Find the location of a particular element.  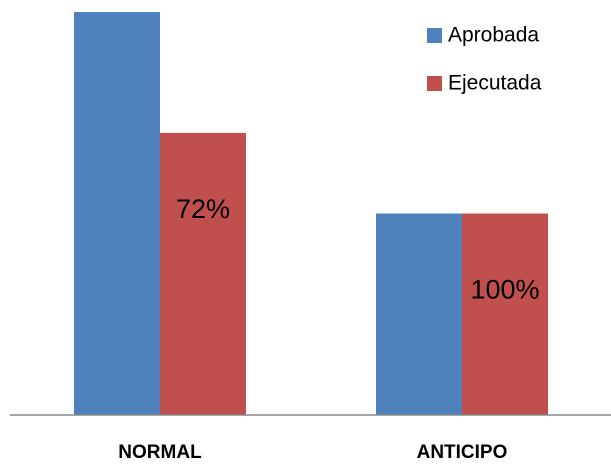

legend-label: Ejecutada is located at coordinates (495, 83).